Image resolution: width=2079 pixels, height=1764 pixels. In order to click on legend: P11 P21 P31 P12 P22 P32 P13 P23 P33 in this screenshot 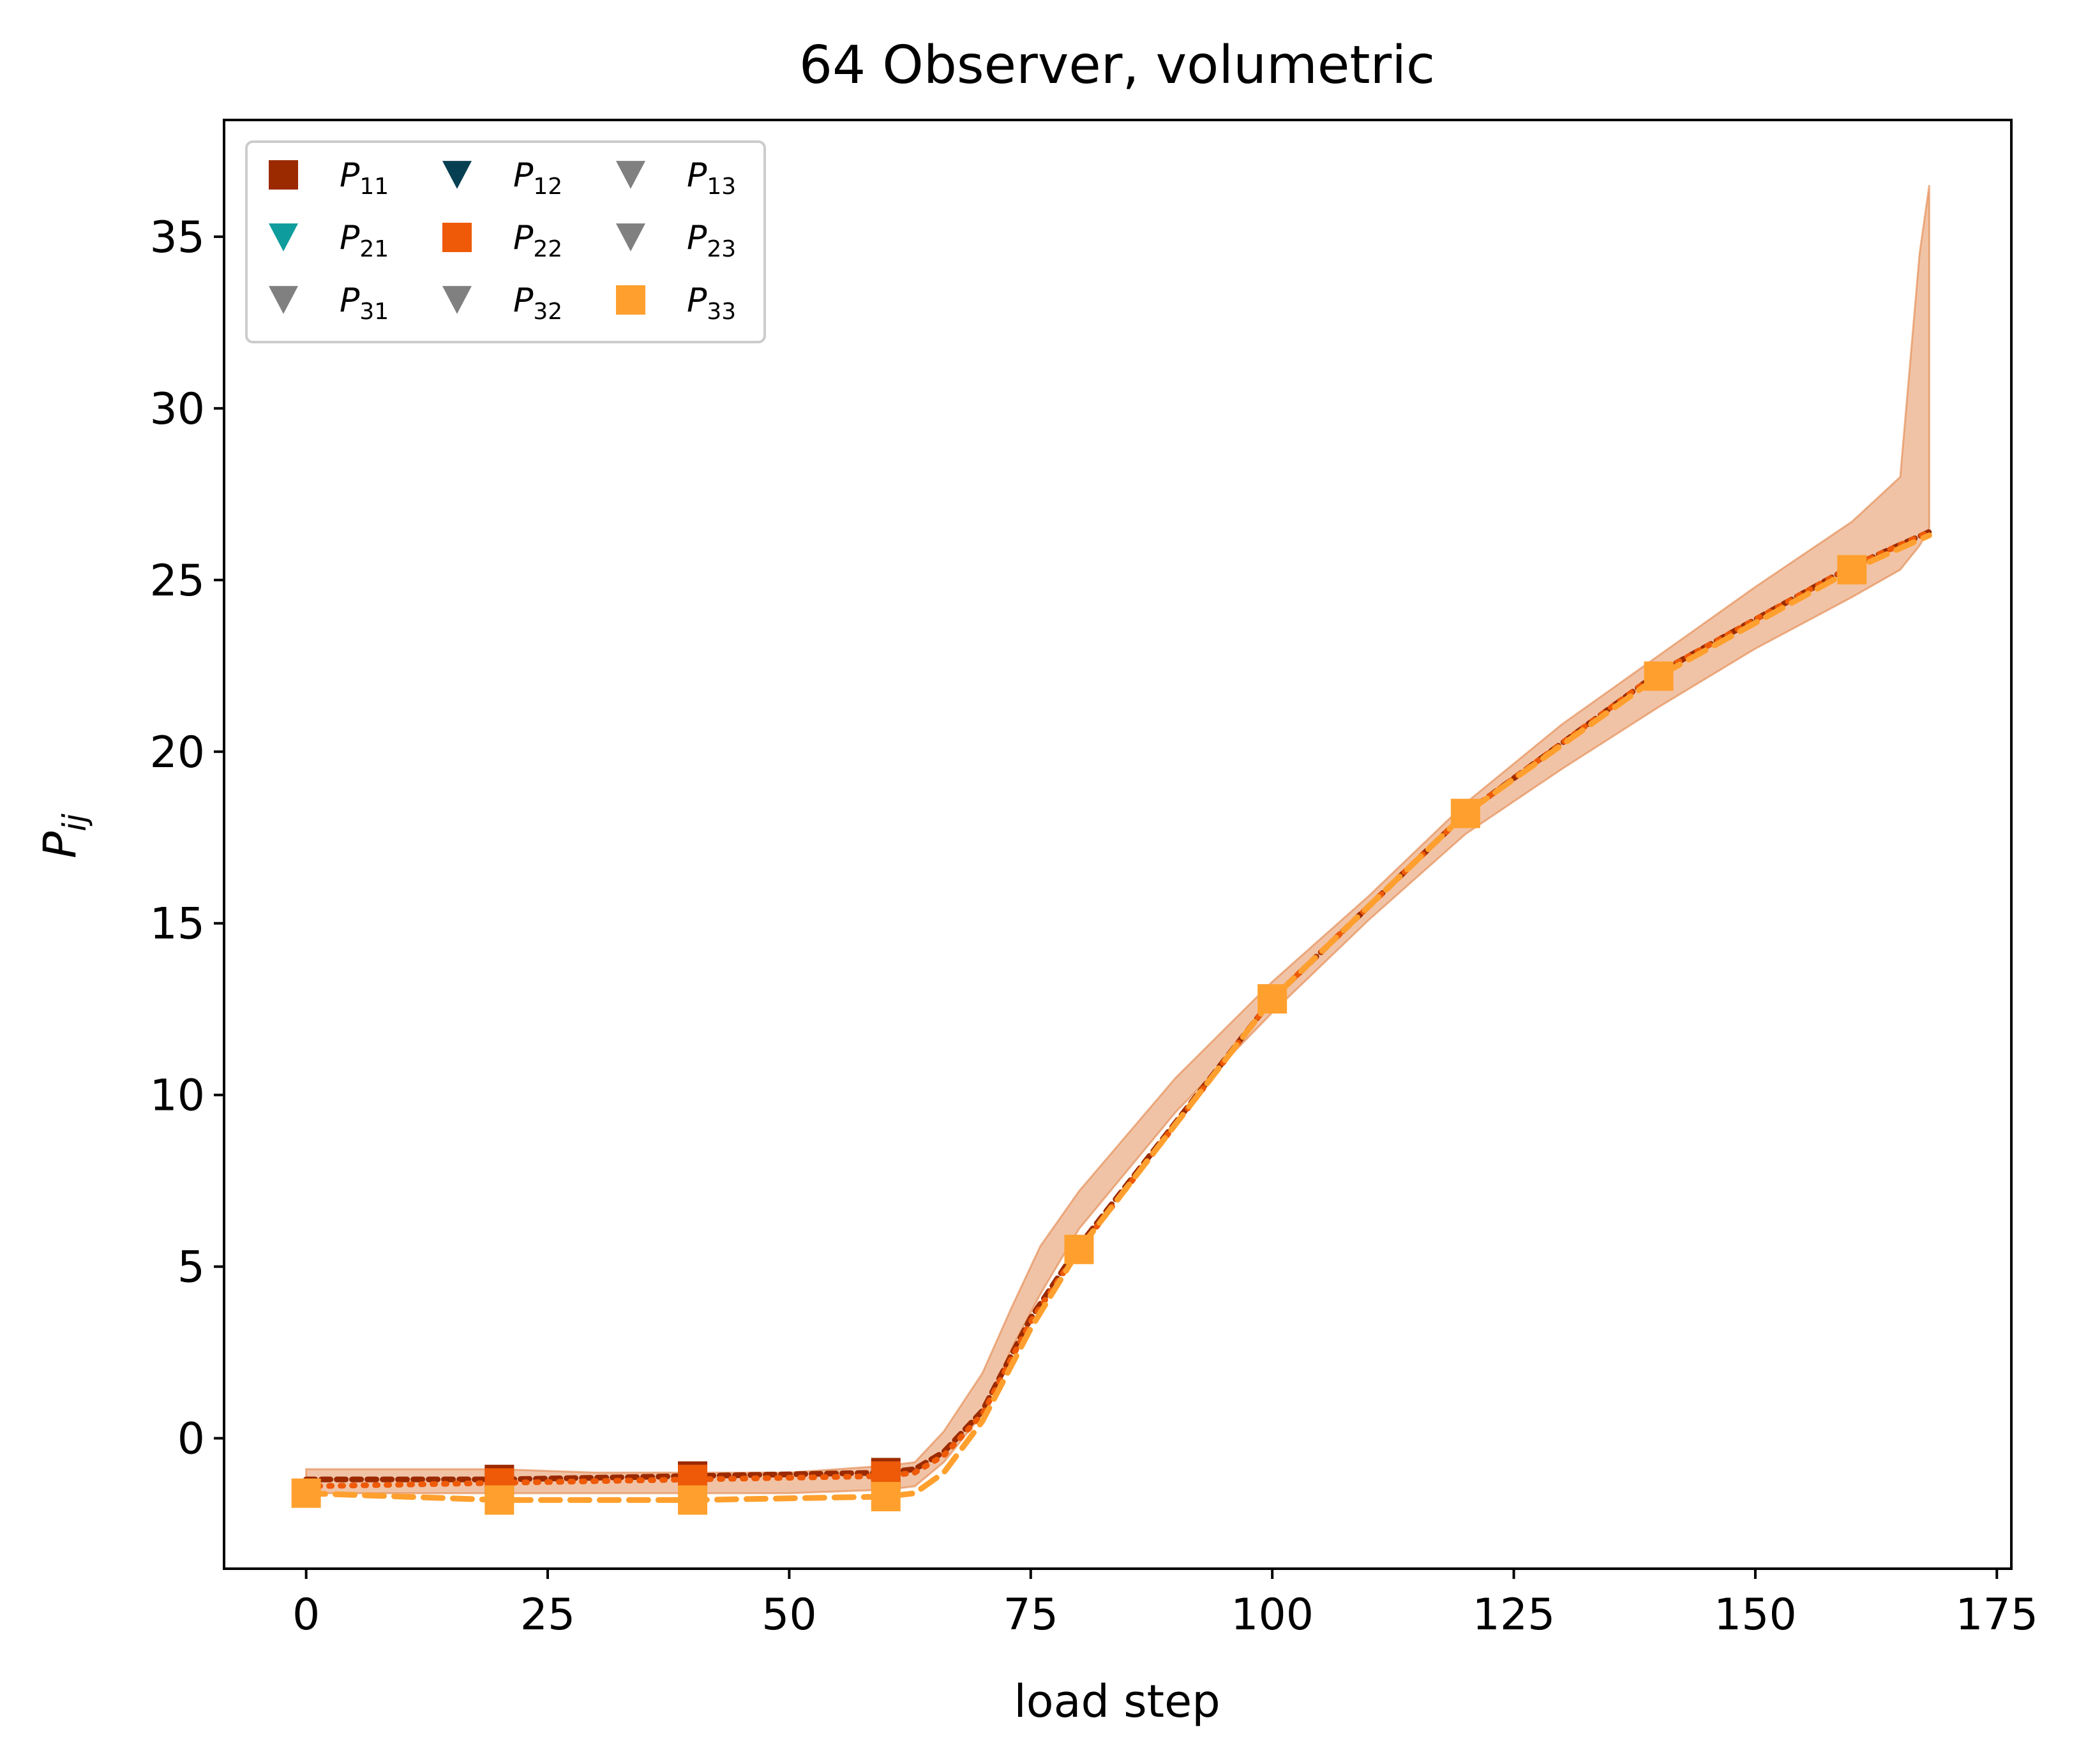, I will do `click(505, 241)`.